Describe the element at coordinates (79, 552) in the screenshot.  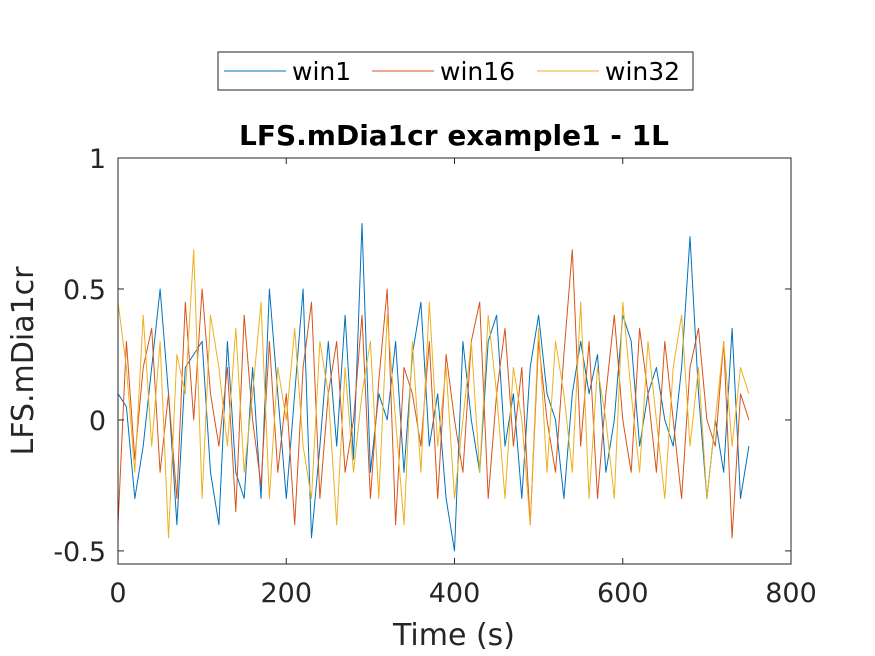
I see `y-tick-label: -0.5` at that location.